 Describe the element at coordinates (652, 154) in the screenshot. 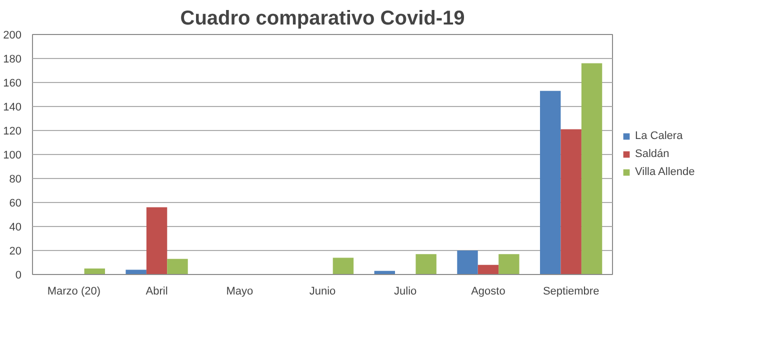

I see `legend-label: Saldán` at that location.